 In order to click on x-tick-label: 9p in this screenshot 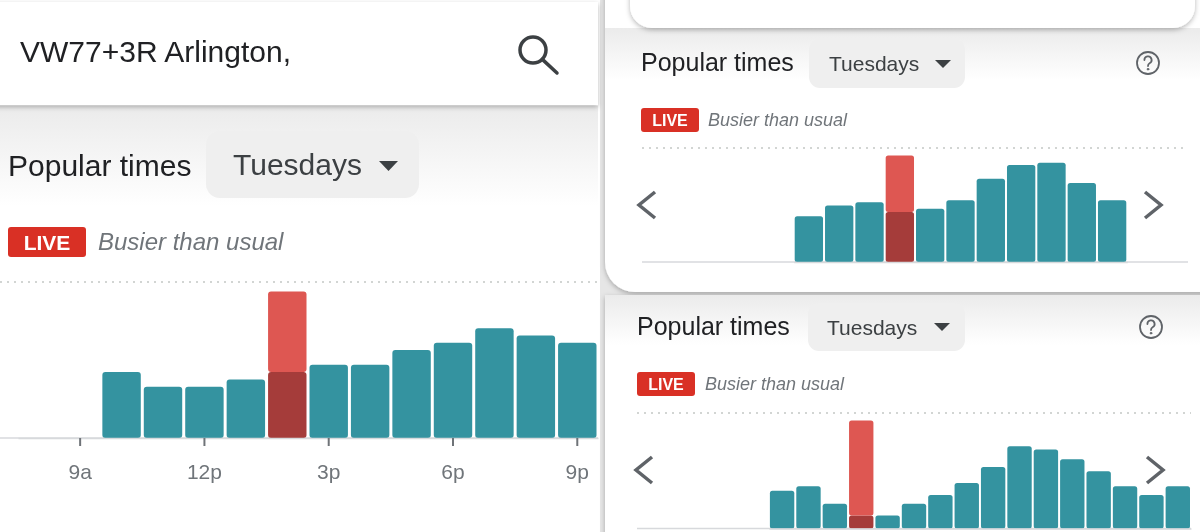, I will do `click(577, 471)`.